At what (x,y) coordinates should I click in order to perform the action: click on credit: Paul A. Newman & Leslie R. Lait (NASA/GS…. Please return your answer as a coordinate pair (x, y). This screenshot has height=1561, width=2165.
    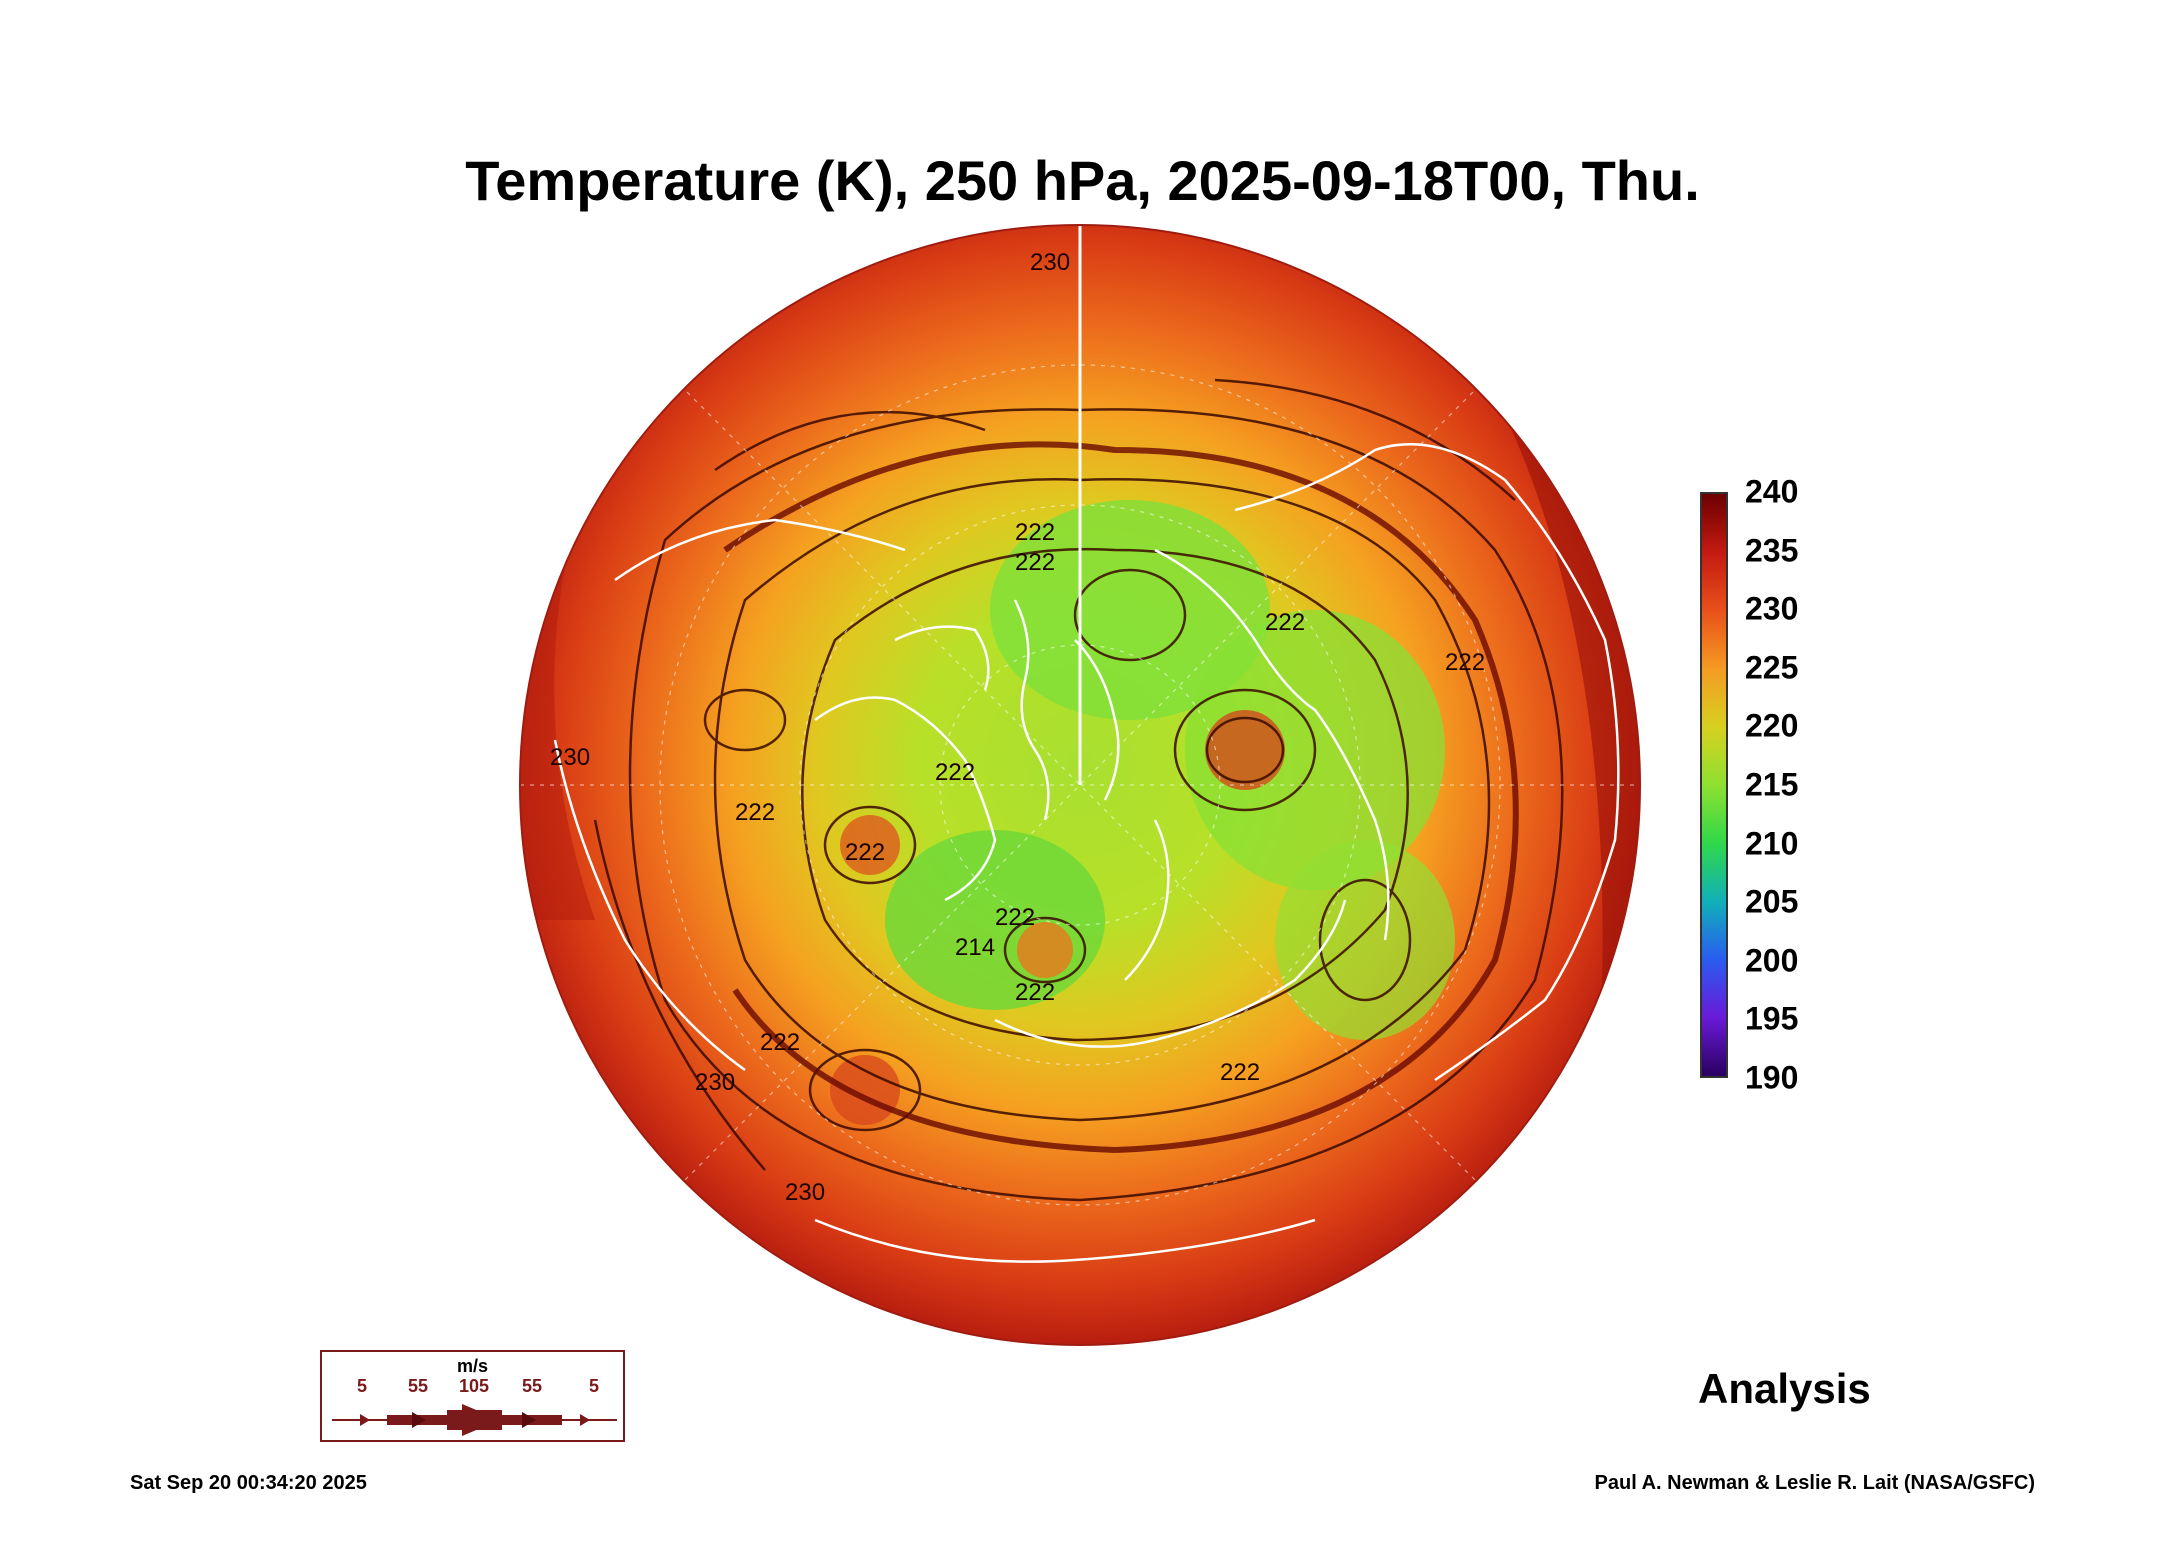
    Looking at the image, I should click on (1814, 1483).